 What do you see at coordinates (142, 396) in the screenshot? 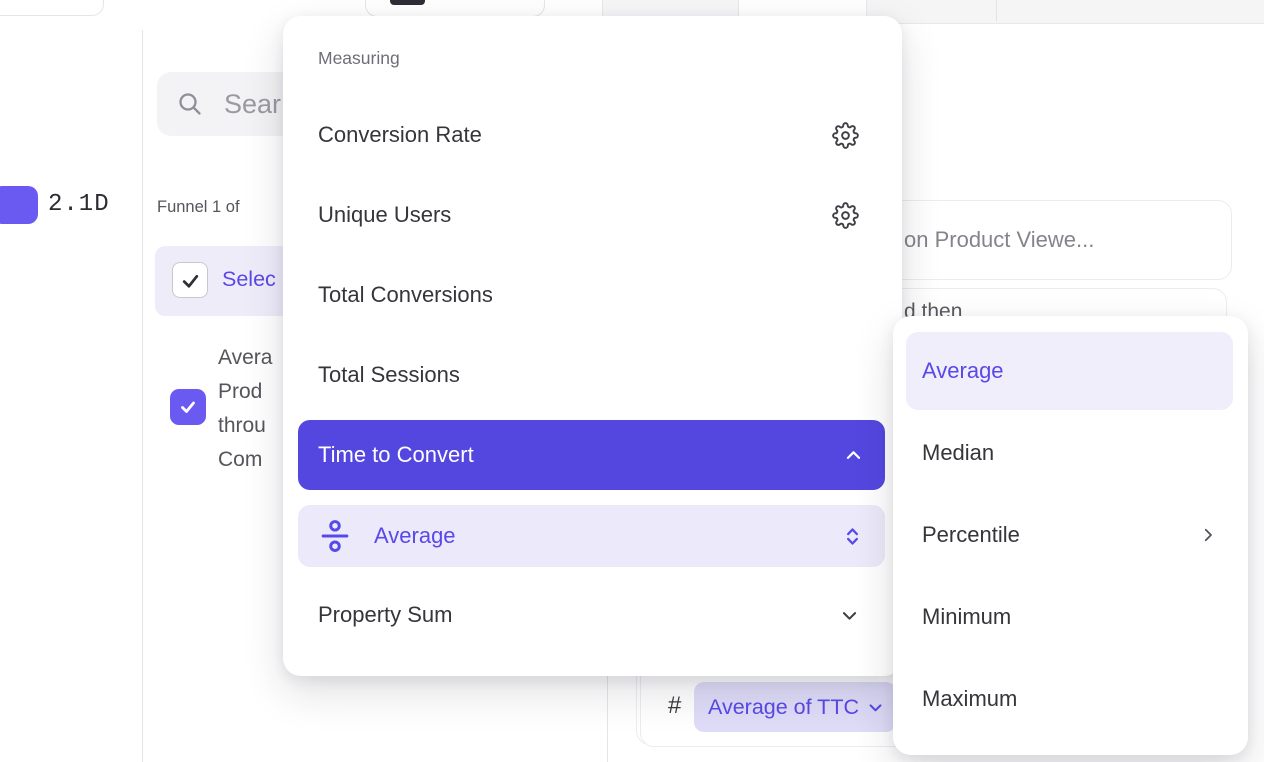
I see `left-panel-divider` at bounding box center [142, 396].